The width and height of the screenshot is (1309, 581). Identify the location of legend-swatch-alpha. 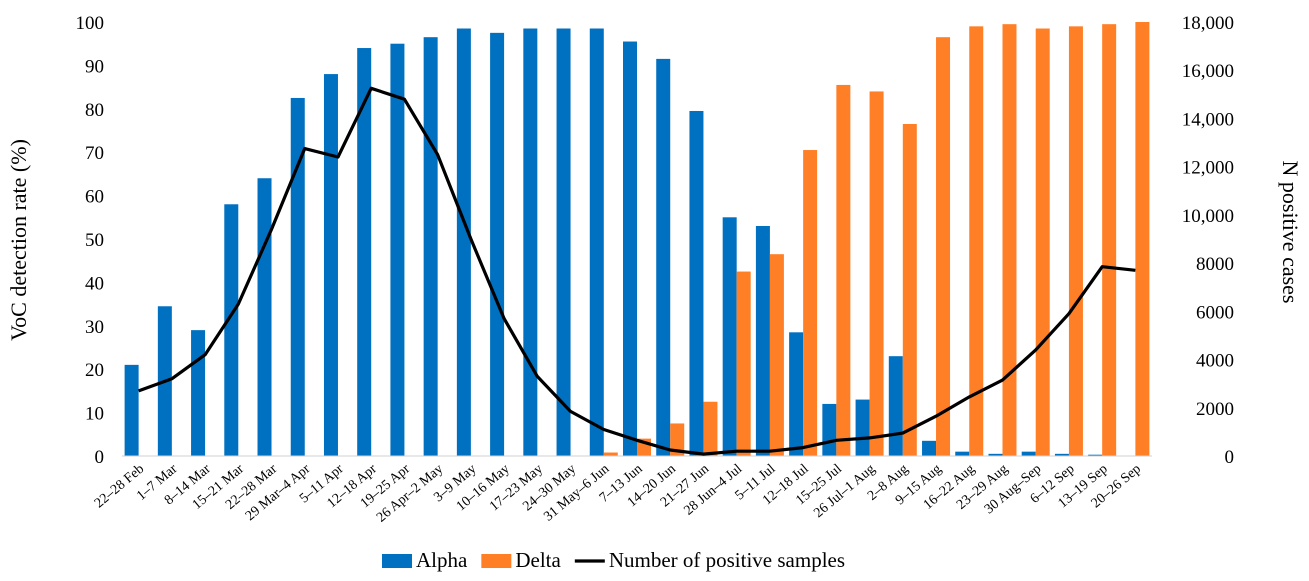
(397, 561).